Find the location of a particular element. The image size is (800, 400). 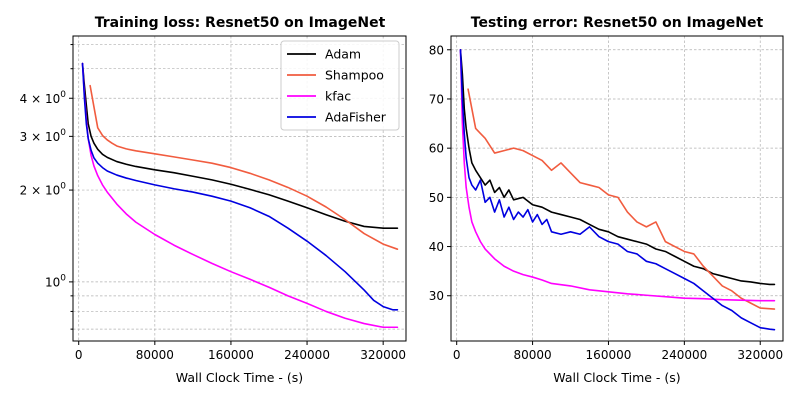

y-tick-coef: 2 × is located at coordinates (32, 191).